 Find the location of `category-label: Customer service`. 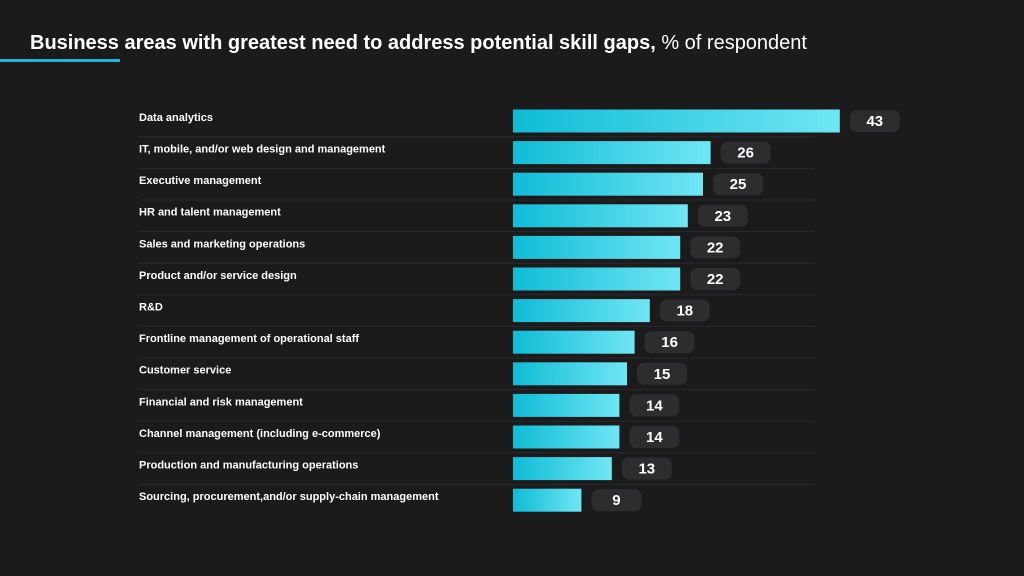

category-label: Customer service is located at coordinates (185, 371).